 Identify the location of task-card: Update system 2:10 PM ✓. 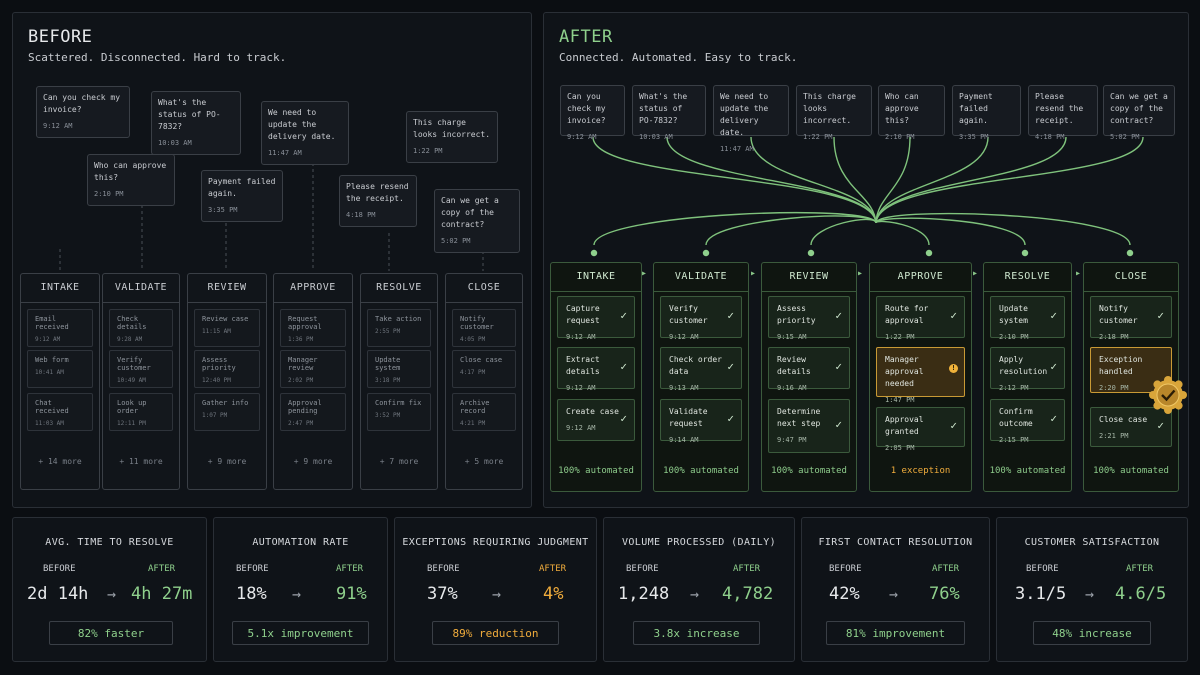
(1027, 318).